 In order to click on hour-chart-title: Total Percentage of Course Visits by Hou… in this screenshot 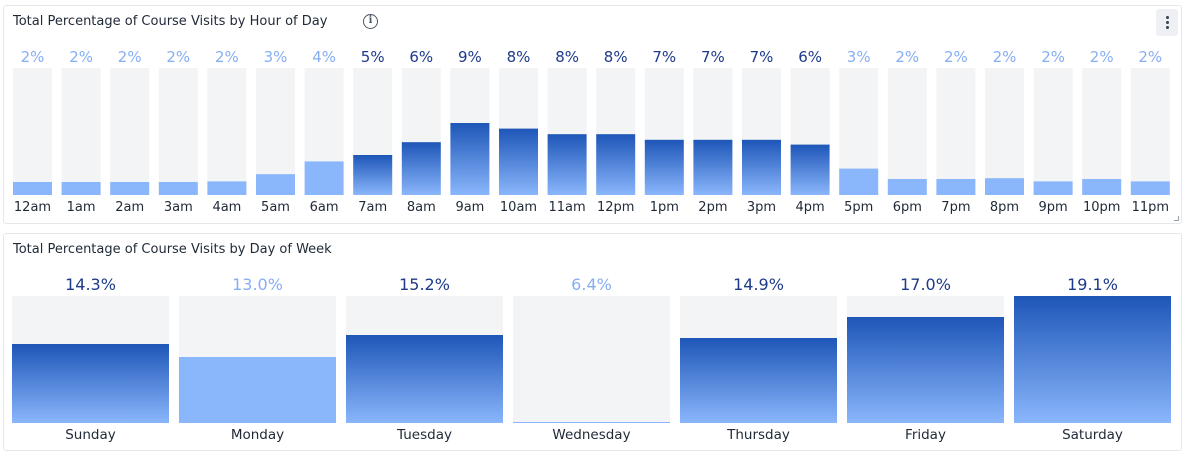, I will do `click(170, 21)`.